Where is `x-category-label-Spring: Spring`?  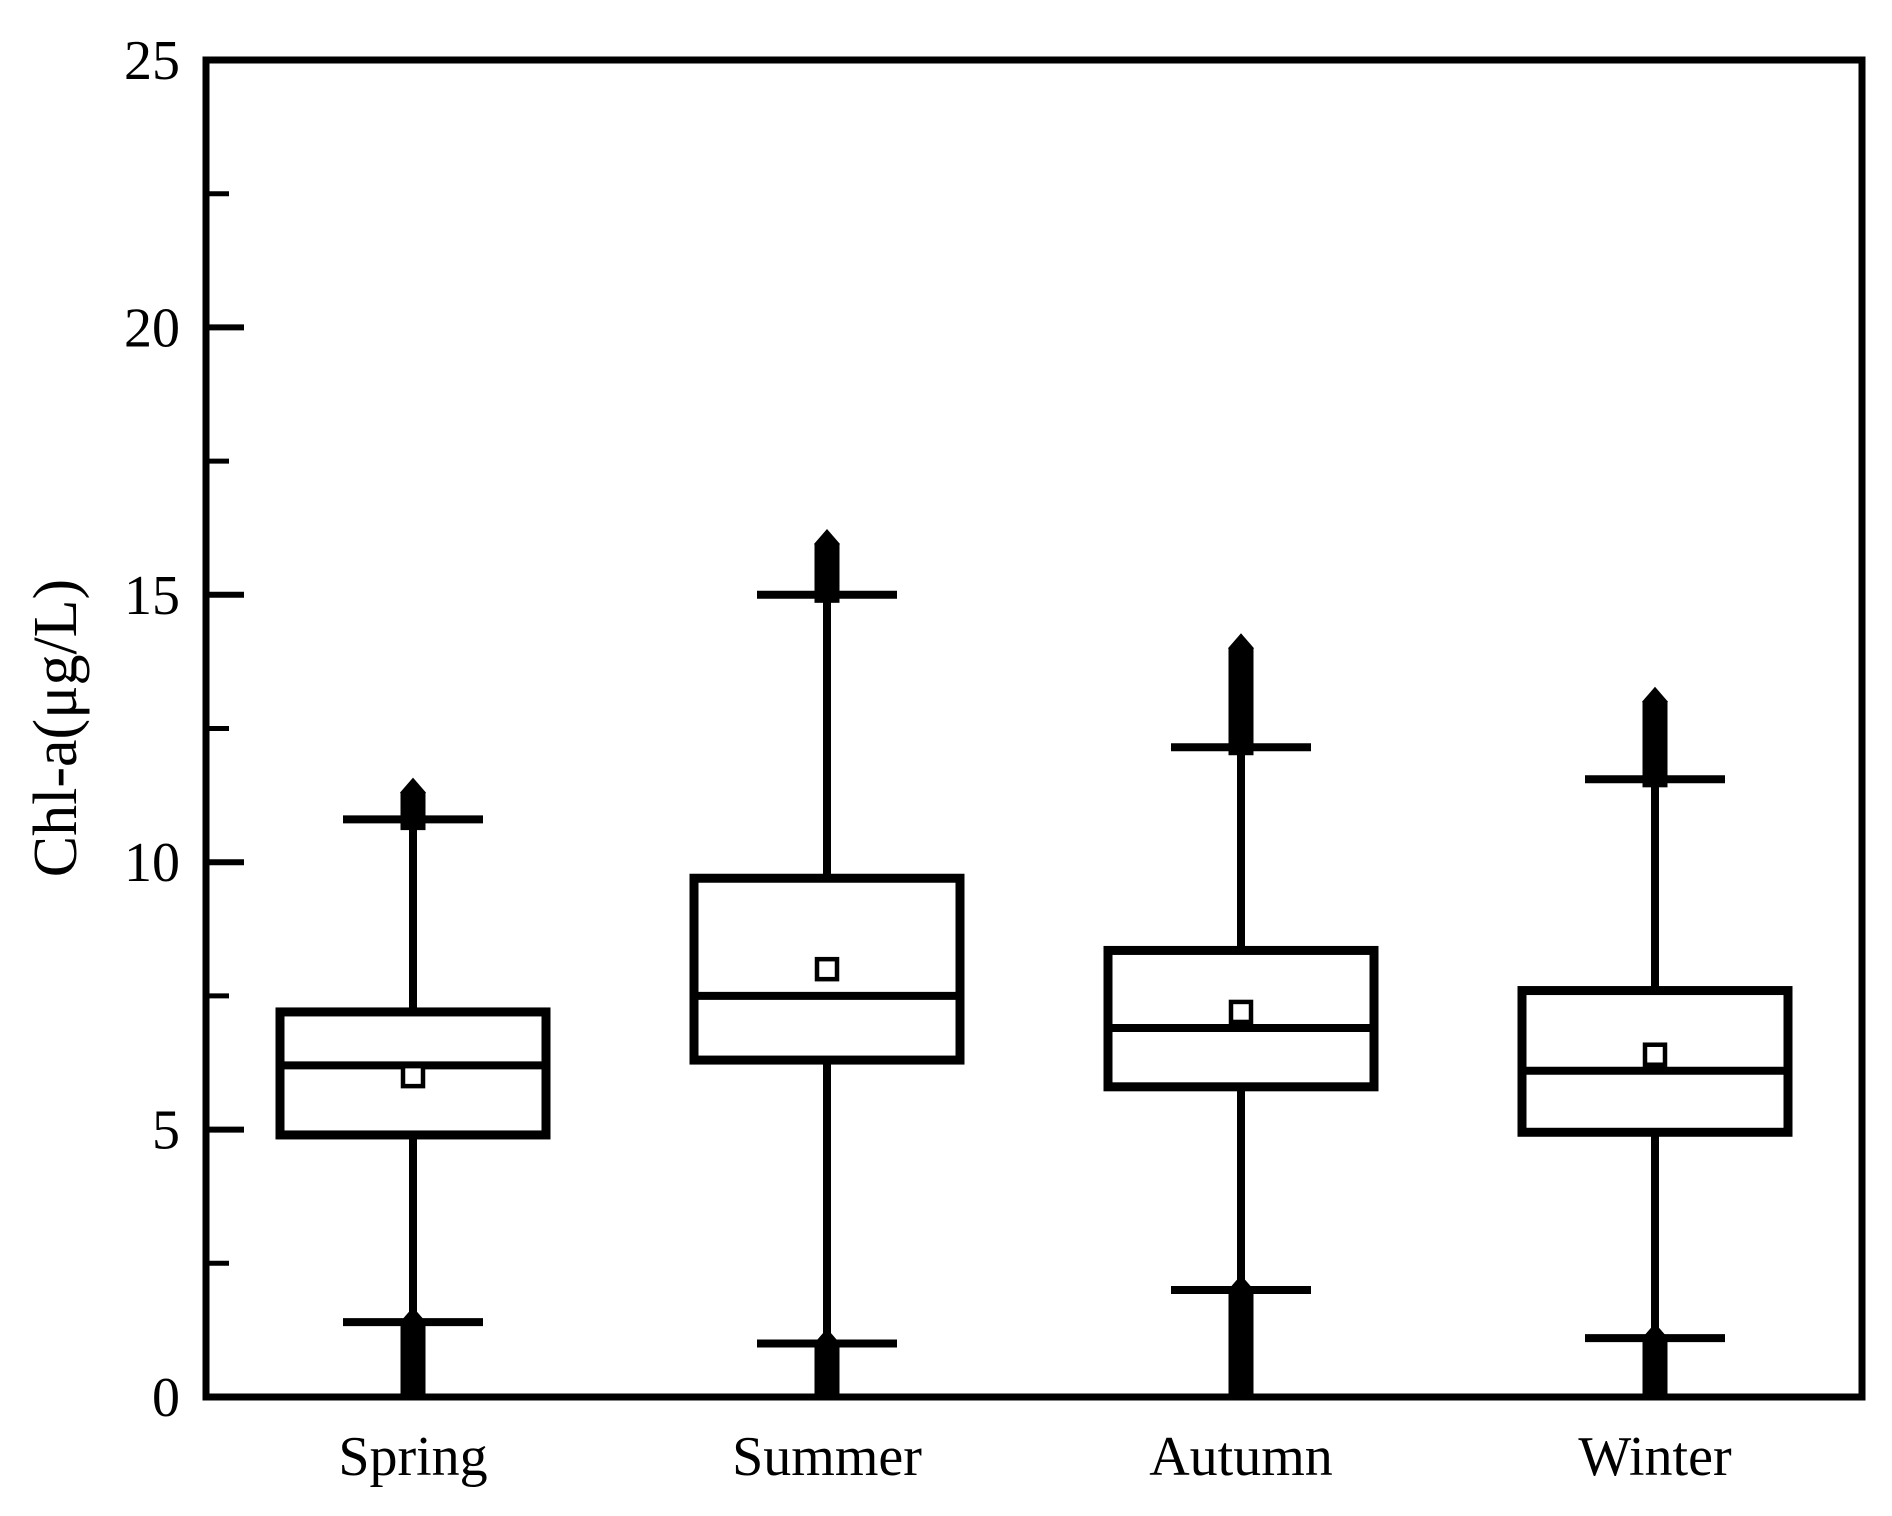
x-category-label-Spring: Spring is located at coordinates (412, 1457).